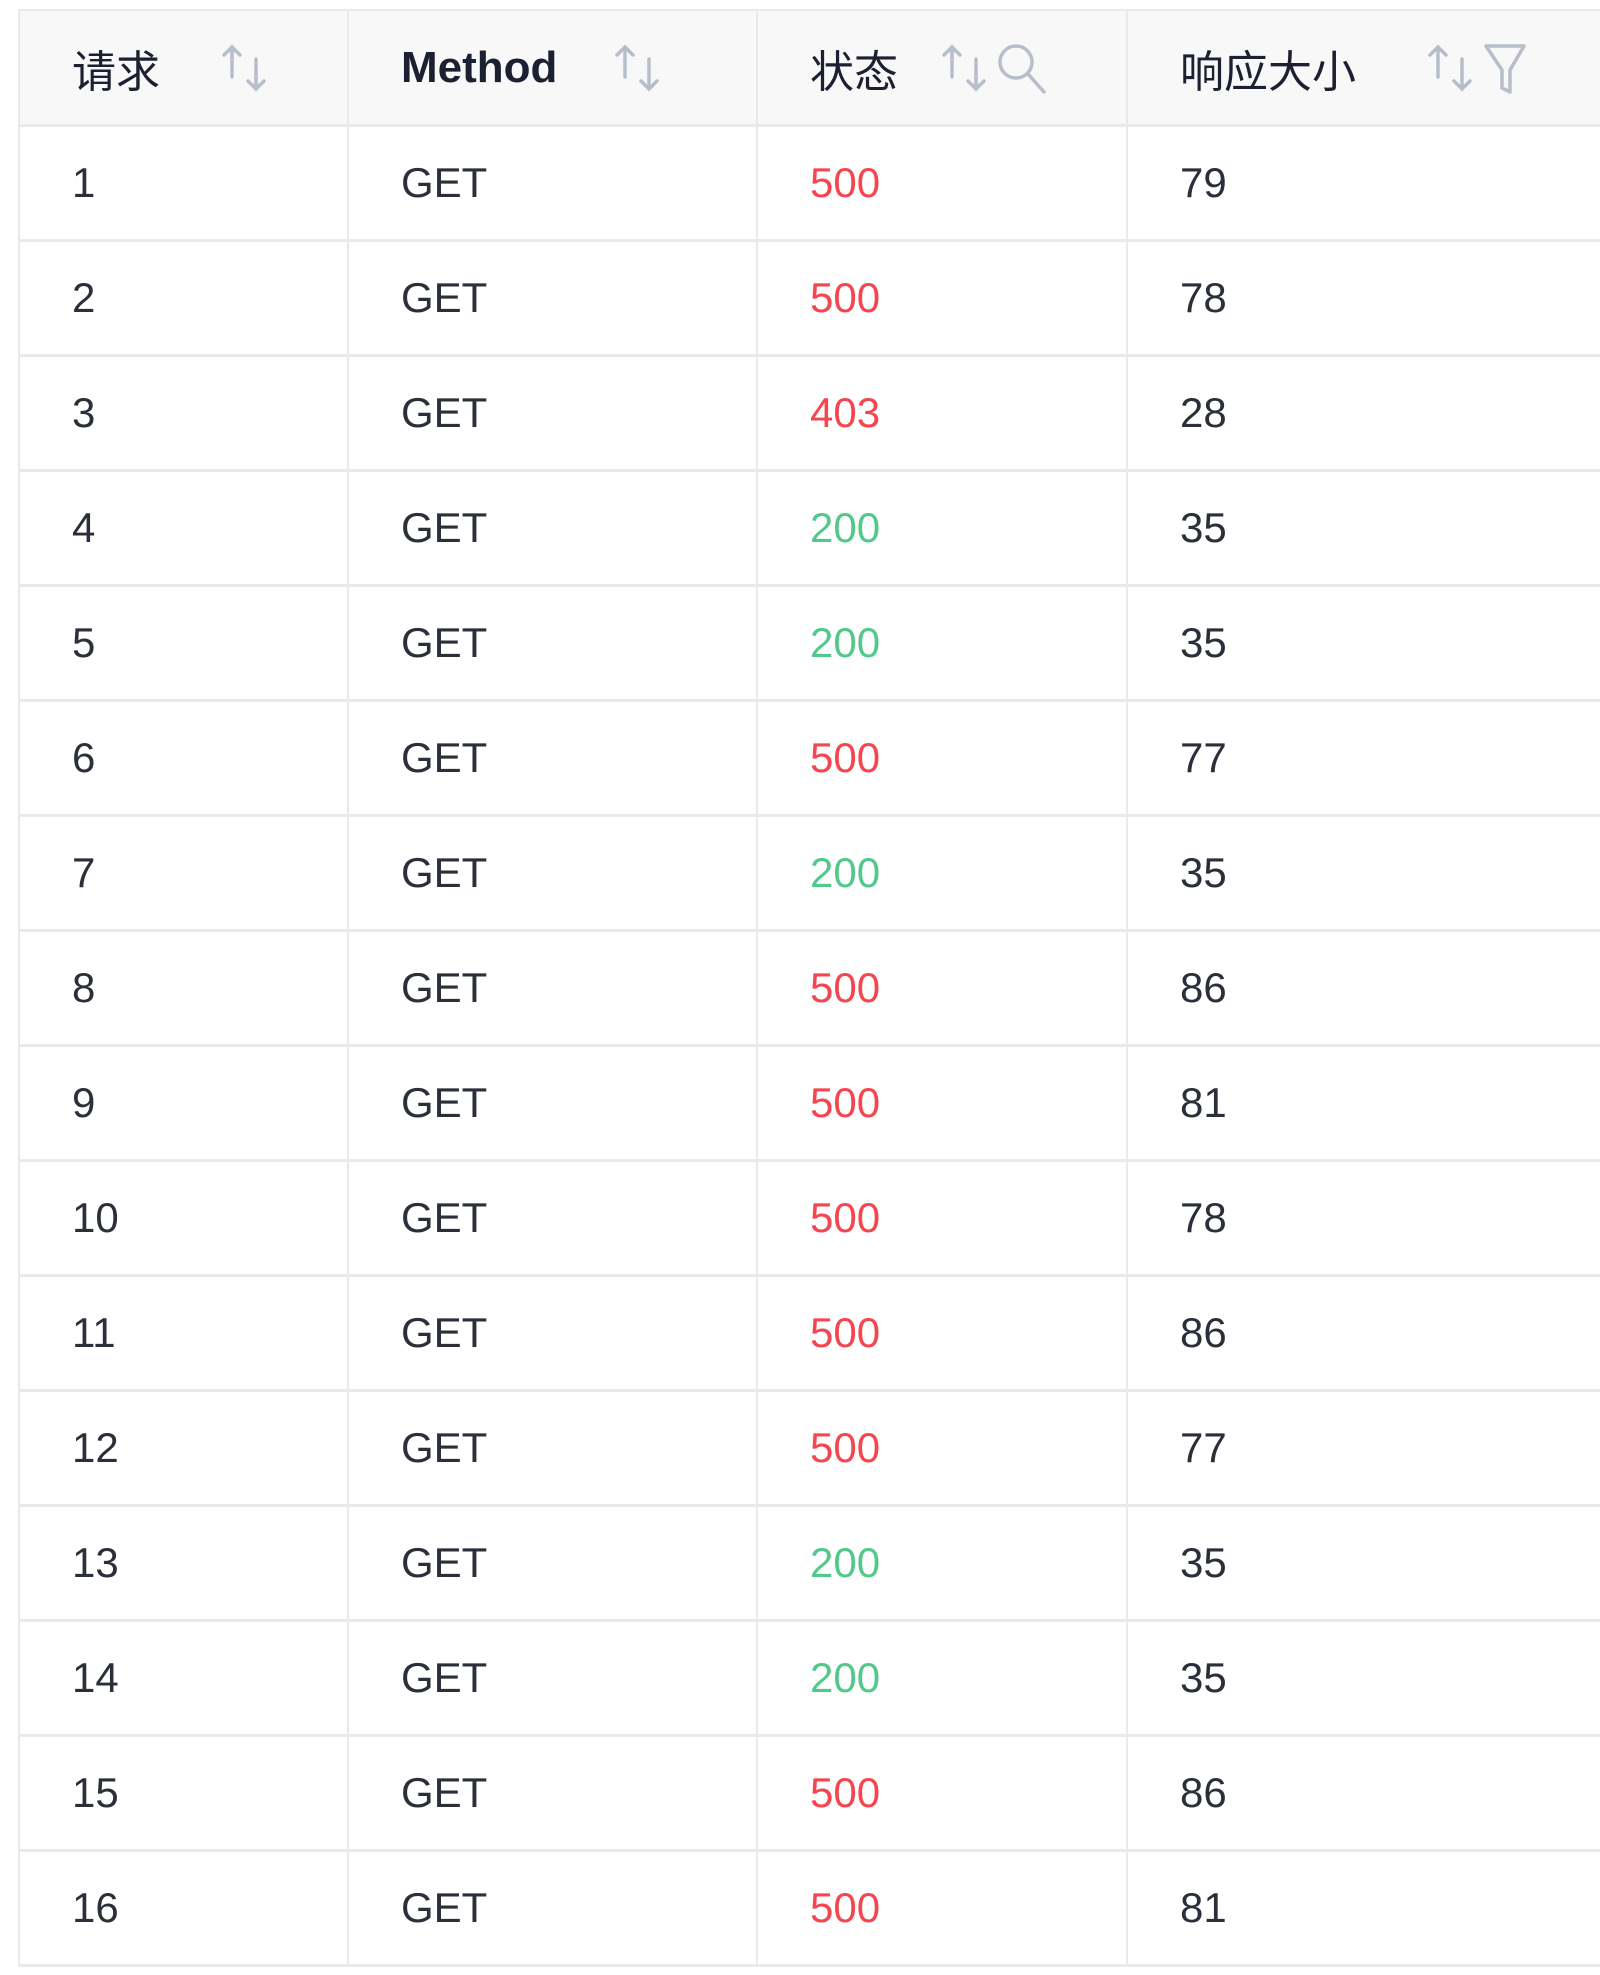  Describe the element at coordinates (184, 643) in the screenshot. I see `request-id-cell: 5` at that location.